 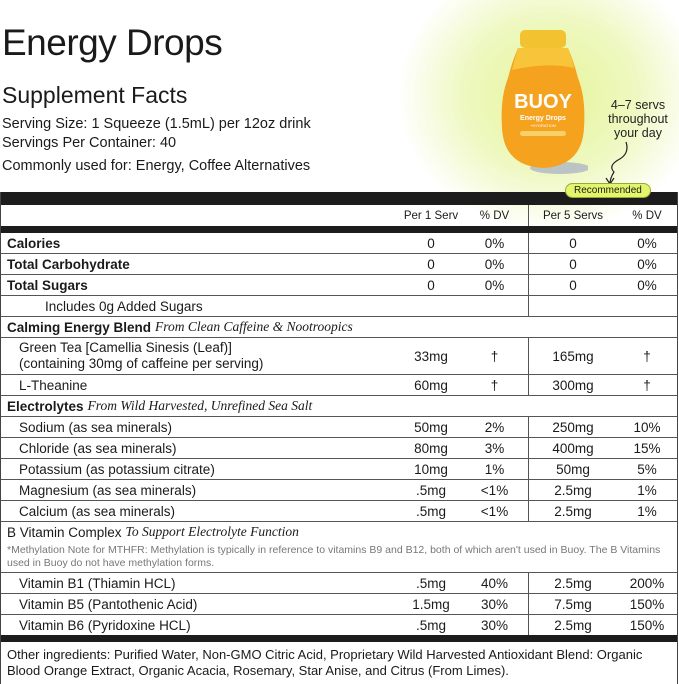 I want to click on table-row: Calories 0 0% 0 0%, so click(x=339, y=243).